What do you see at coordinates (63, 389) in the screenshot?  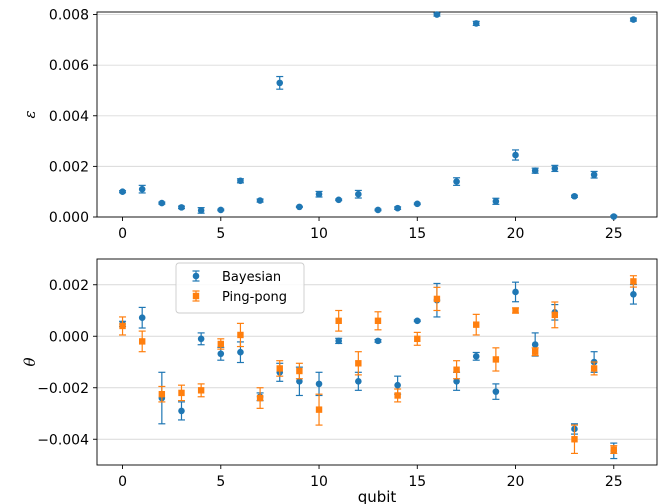 I see `y-tick-label: −0.002` at bounding box center [63, 389].